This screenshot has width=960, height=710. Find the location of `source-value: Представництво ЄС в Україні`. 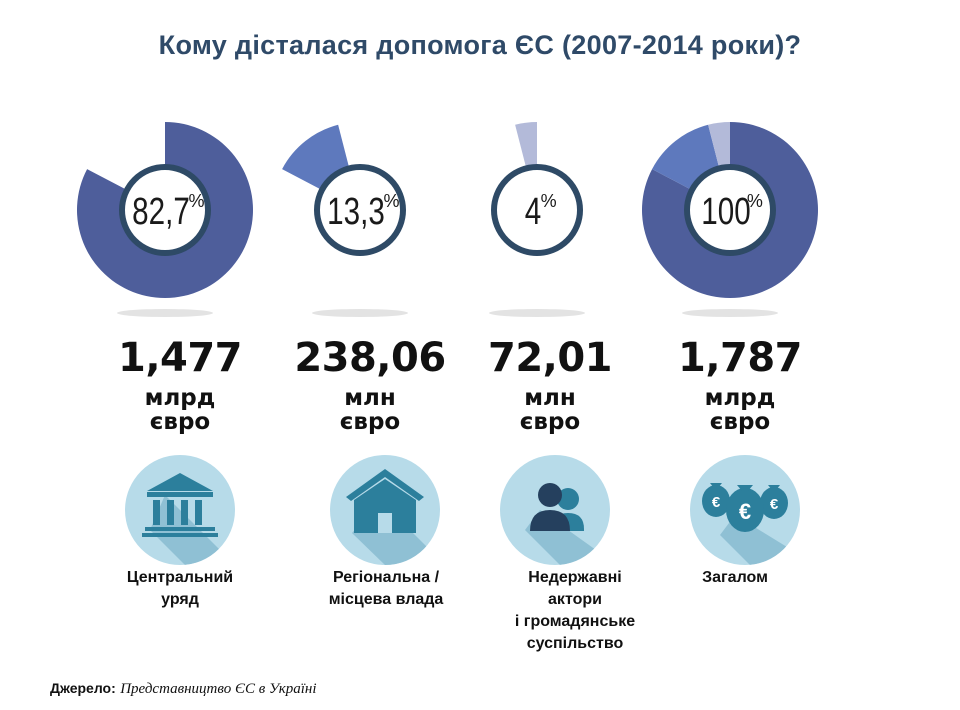

source-value: Представництво ЄС в Україні is located at coordinates (218, 689).